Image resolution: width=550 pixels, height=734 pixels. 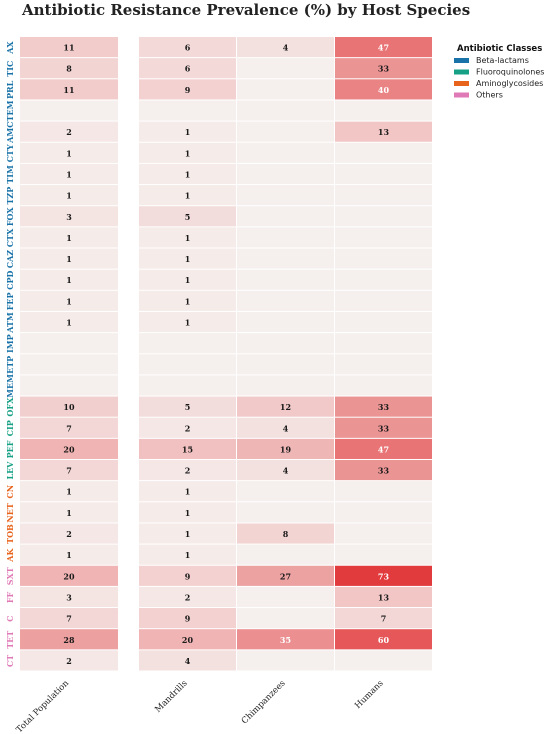 I want to click on cell-value-tet-0: 28, so click(x=69, y=640).